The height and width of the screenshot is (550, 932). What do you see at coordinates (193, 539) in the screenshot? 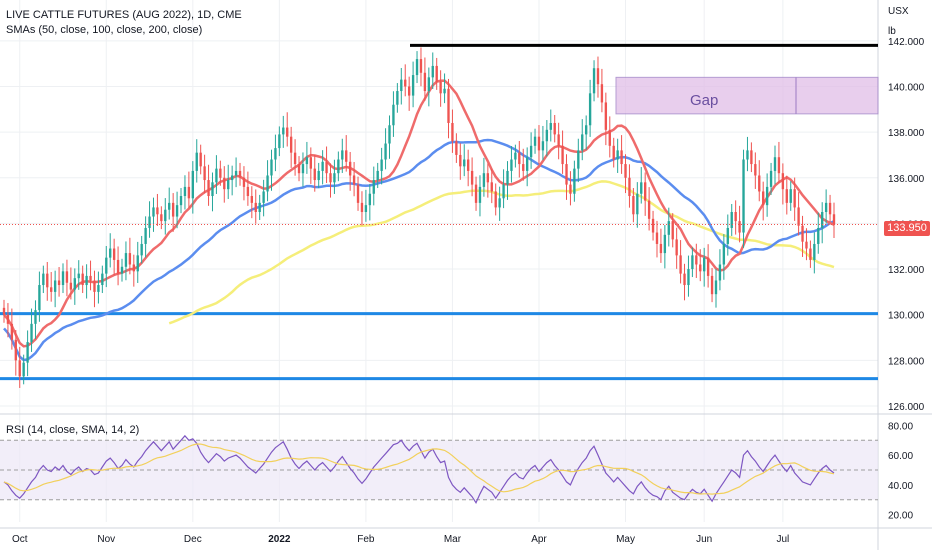
I see `time-tick-2: Dec` at bounding box center [193, 539].